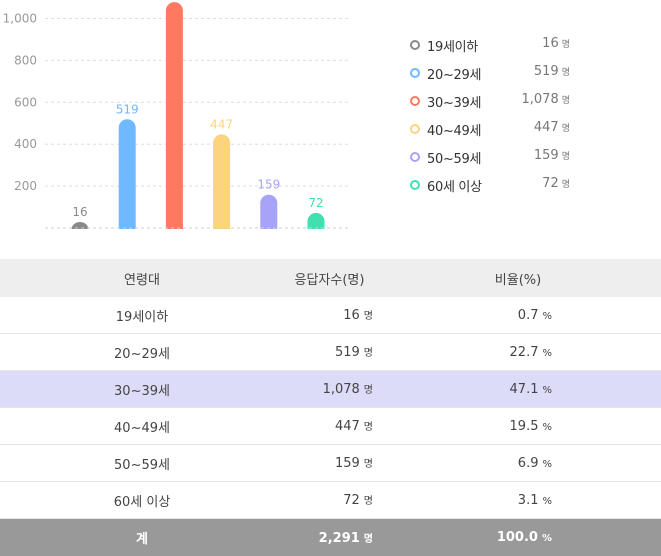 The width and height of the screenshot is (661, 556). What do you see at coordinates (142, 352) in the screenshot?
I see `age-cell: 20~29세` at bounding box center [142, 352].